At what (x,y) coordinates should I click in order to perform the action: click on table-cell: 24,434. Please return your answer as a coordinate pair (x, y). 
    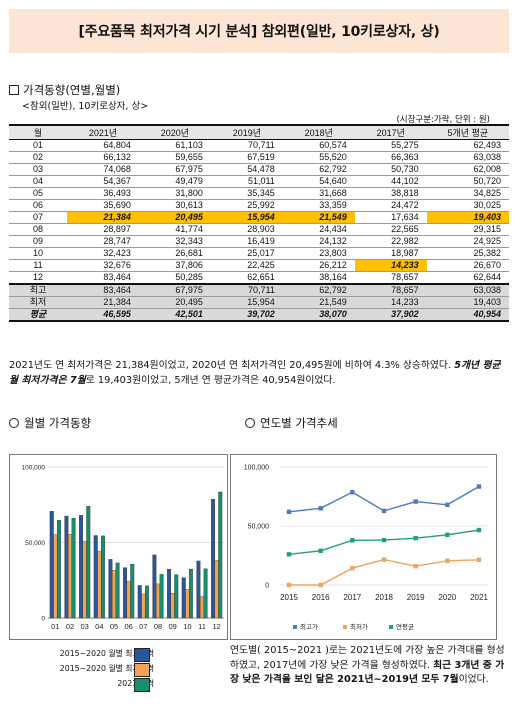
    Looking at the image, I should click on (318, 229).